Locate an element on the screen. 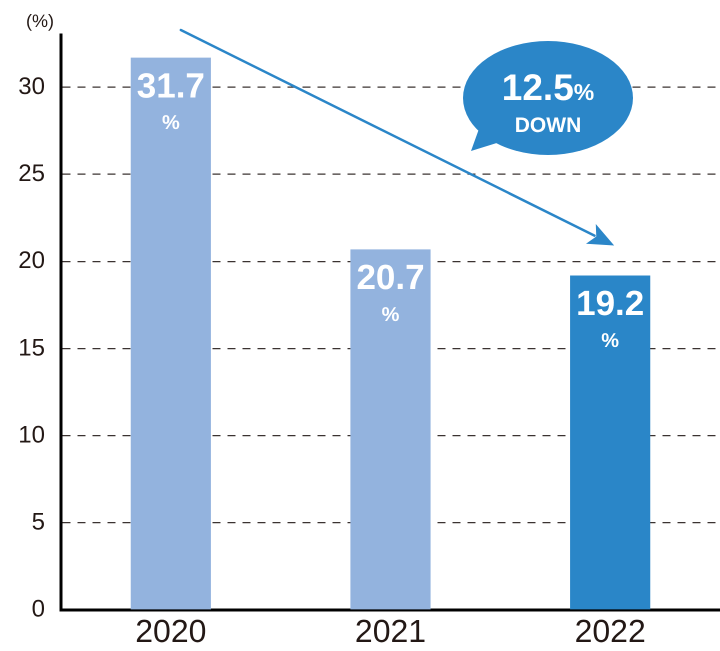 This screenshot has height=651, width=720. y-tick-label: 0 is located at coordinates (38, 609).